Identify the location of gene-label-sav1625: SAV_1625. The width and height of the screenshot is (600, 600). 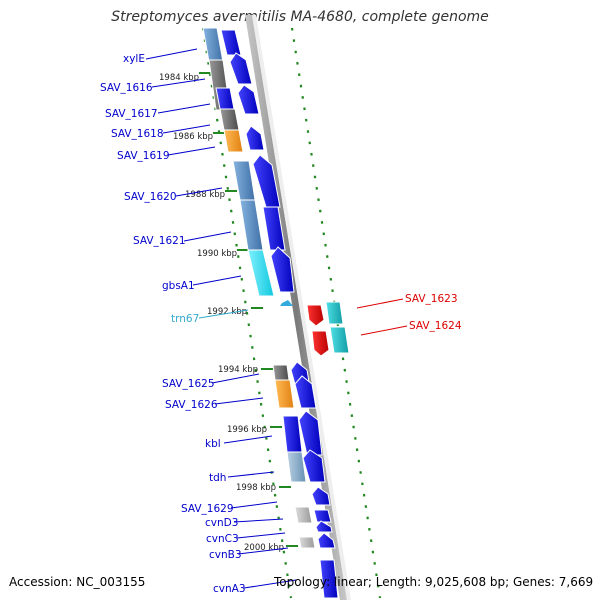
(188, 384).